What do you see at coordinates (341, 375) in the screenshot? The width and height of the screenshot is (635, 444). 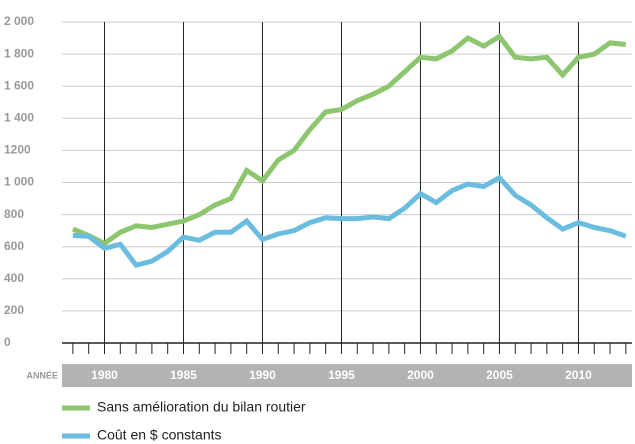 I see `x-tick-label: 1995` at bounding box center [341, 375].